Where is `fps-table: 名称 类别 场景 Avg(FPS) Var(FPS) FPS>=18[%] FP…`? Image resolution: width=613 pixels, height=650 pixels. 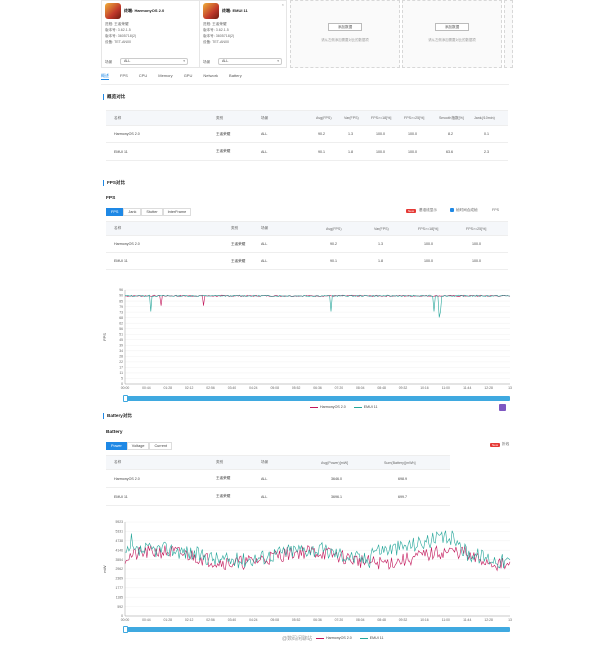
fps-table: 名称 类别 场景 Avg(FPS) Var(FPS) FPS>=18[%] FP… is located at coordinates (307, 245).